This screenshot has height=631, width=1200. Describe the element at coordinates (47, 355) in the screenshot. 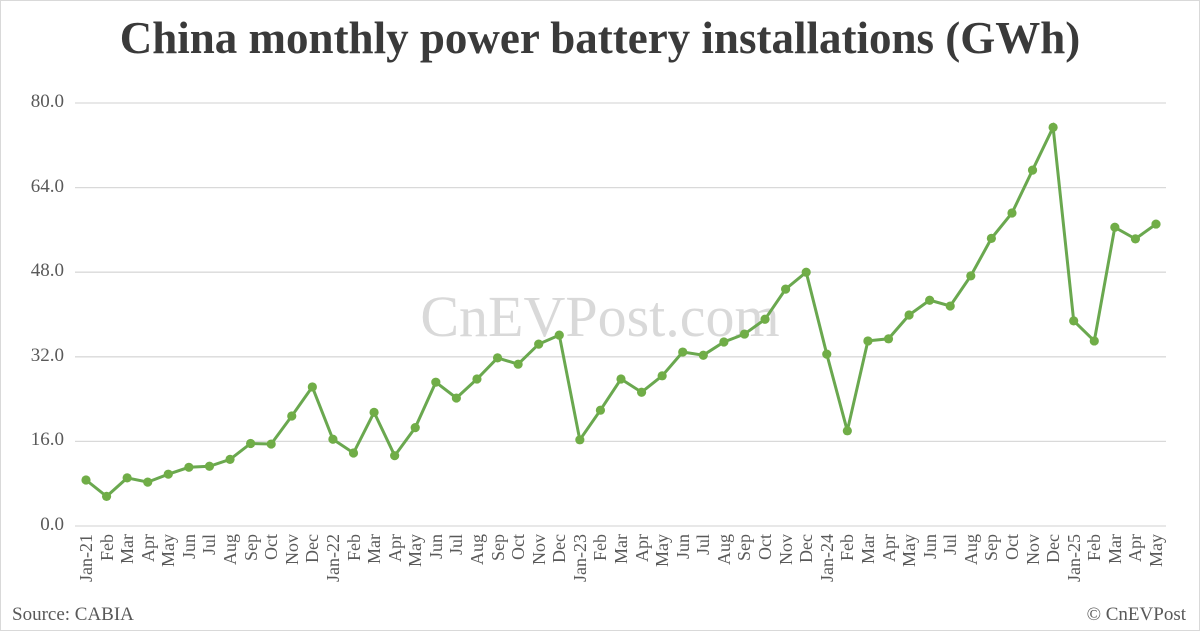

I see `y-tick-label: 32.0` at that location.